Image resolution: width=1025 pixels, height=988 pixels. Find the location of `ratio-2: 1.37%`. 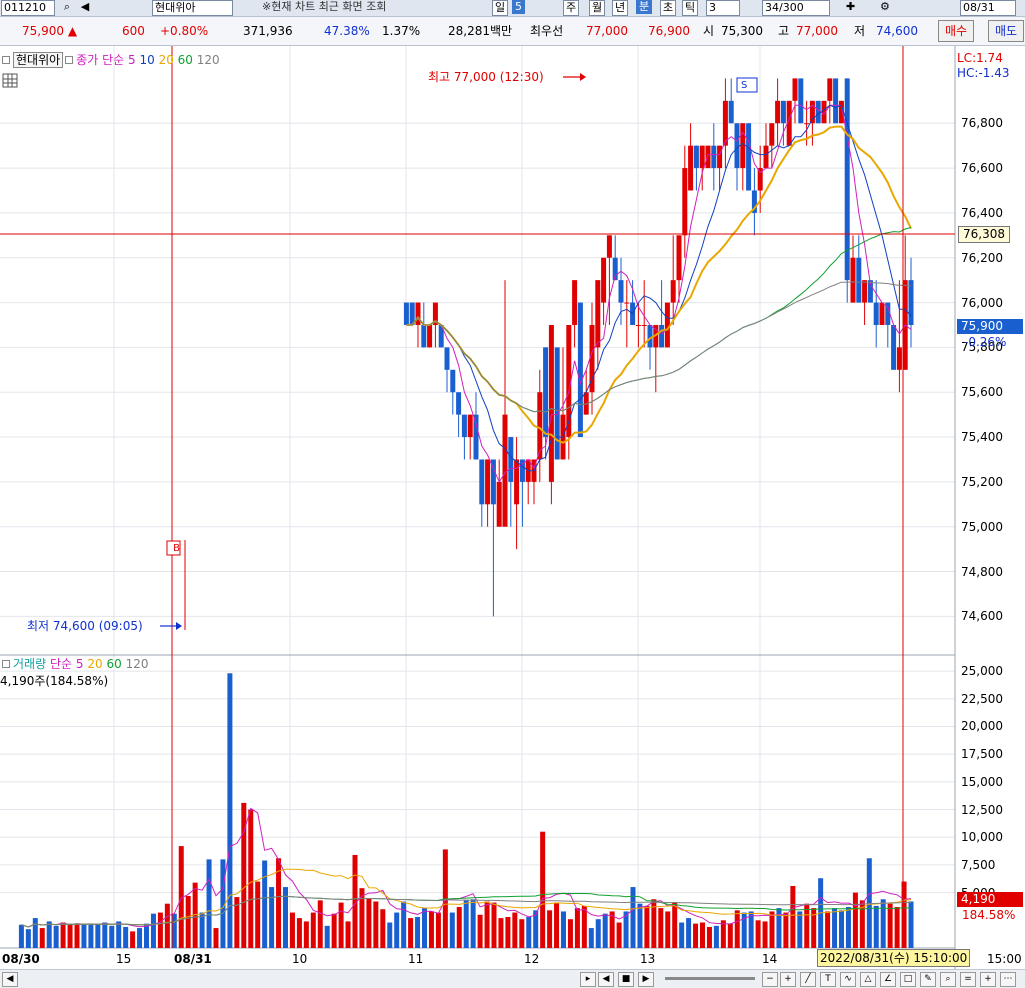

ratio-2: 1.37% is located at coordinates (401, 31).